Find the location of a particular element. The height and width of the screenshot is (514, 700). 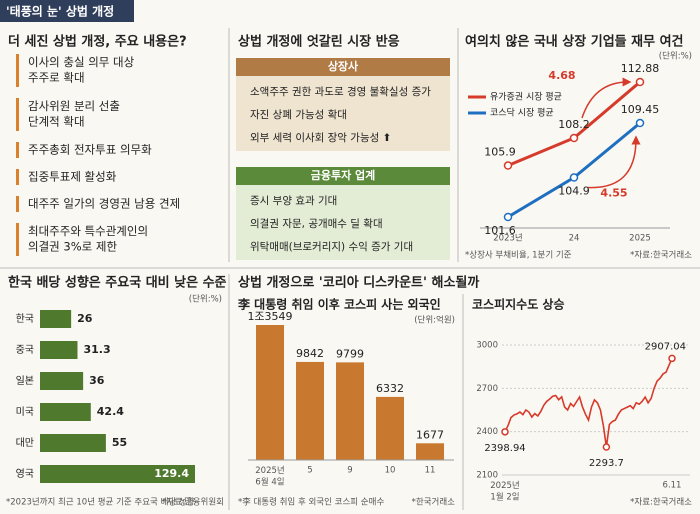

x-tick-label: 2025년 6월 4일 is located at coordinates (269, 476).